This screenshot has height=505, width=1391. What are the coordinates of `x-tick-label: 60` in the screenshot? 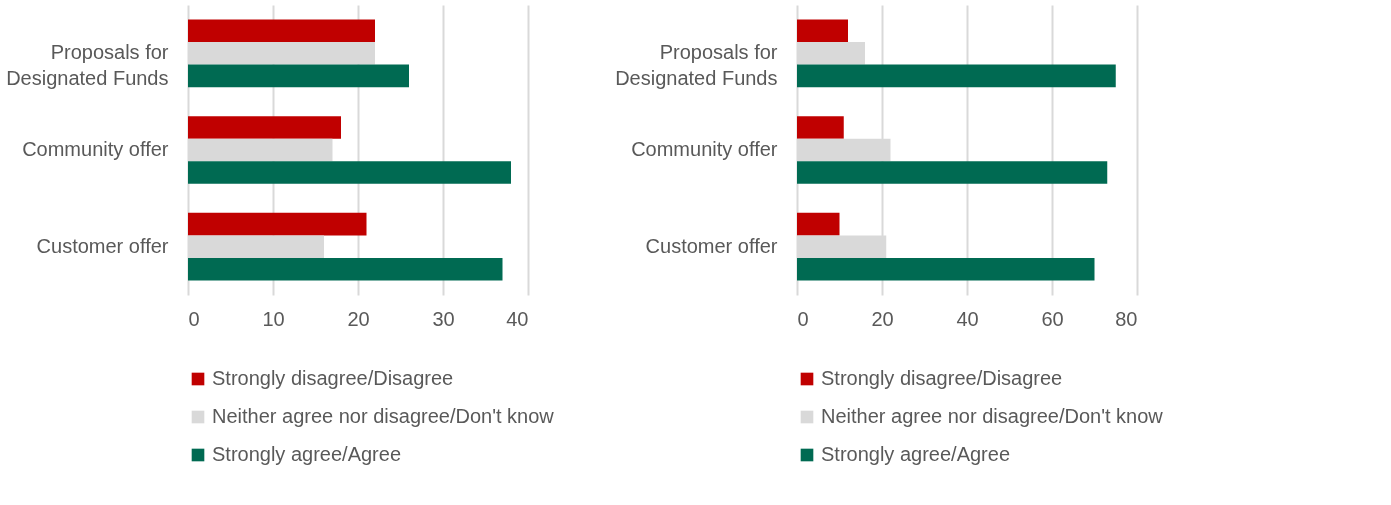 It's located at (1052, 318).